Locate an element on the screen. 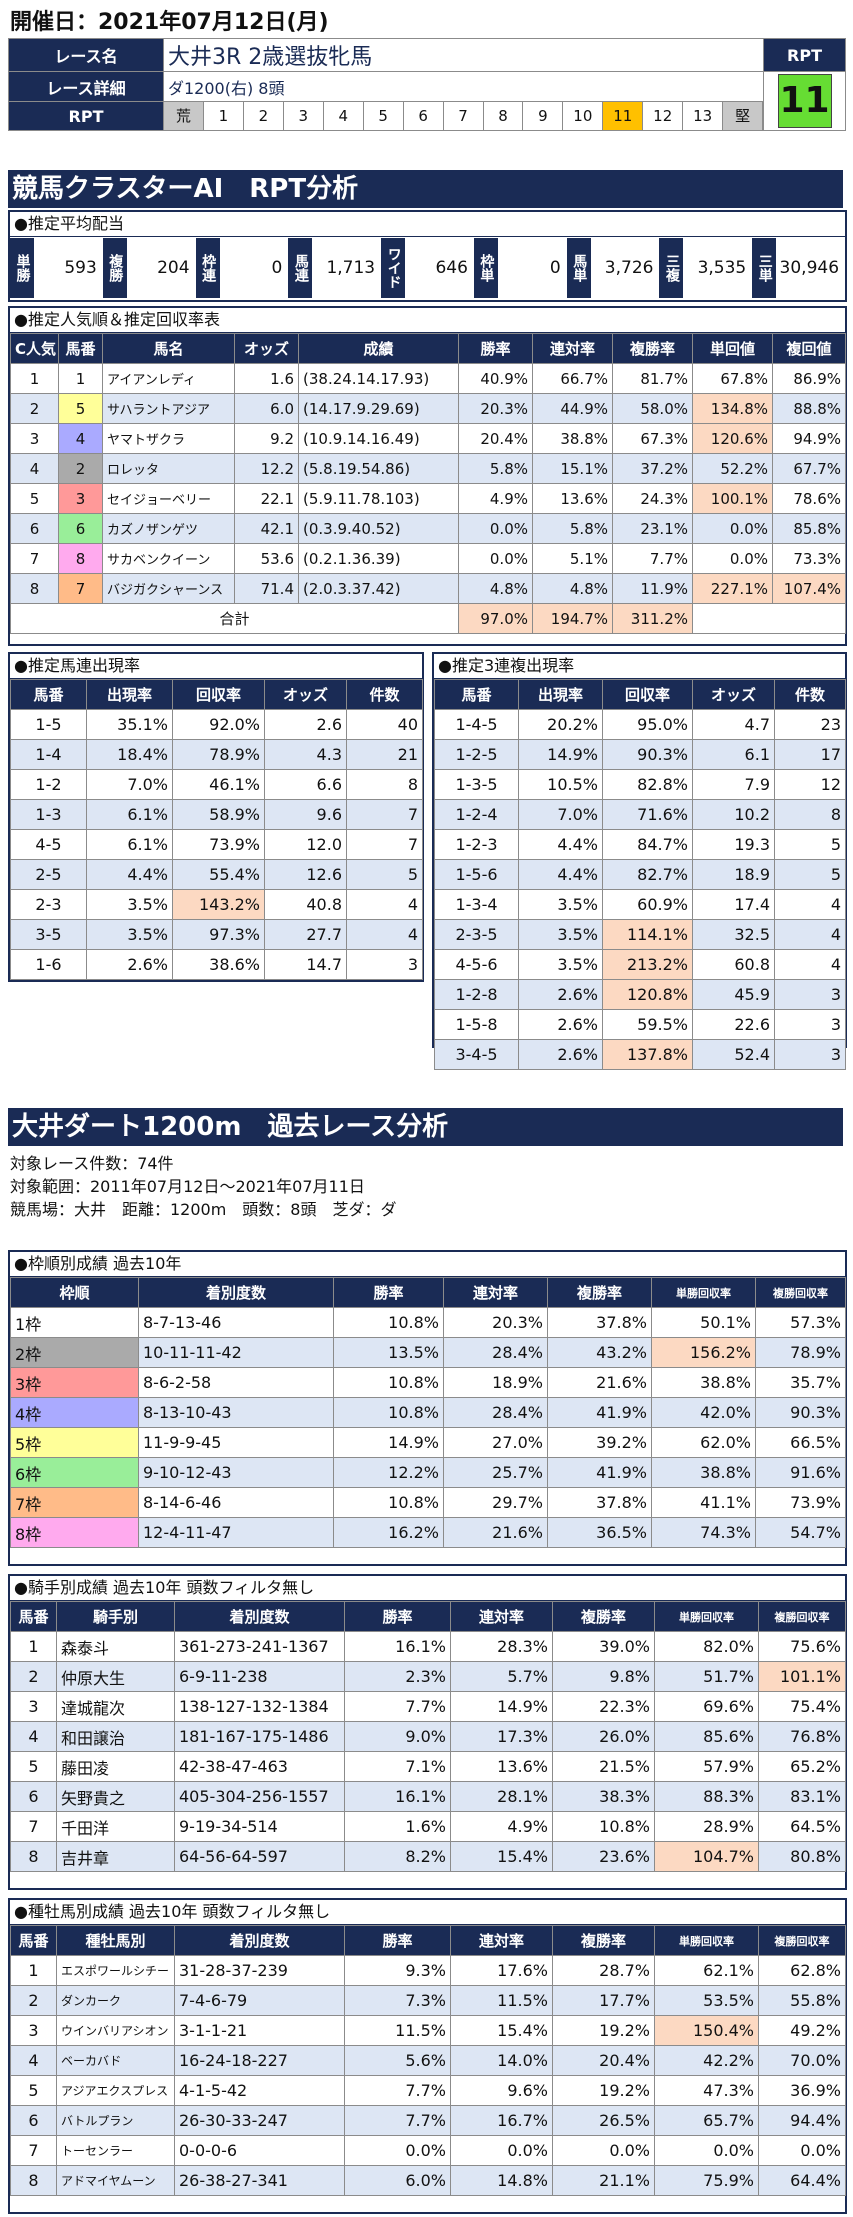 The height and width of the screenshot is (2217, 853). table-cell: 75.6% is located at coordinates (802, 1646).